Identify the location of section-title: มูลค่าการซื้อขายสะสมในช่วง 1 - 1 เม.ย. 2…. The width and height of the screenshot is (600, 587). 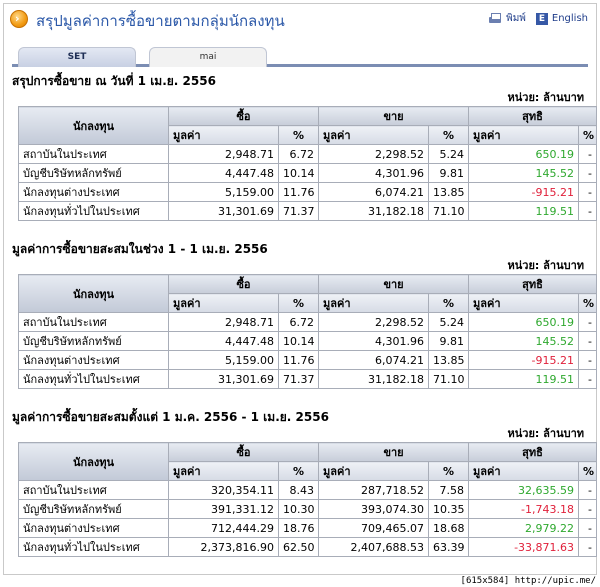
(140, 249).